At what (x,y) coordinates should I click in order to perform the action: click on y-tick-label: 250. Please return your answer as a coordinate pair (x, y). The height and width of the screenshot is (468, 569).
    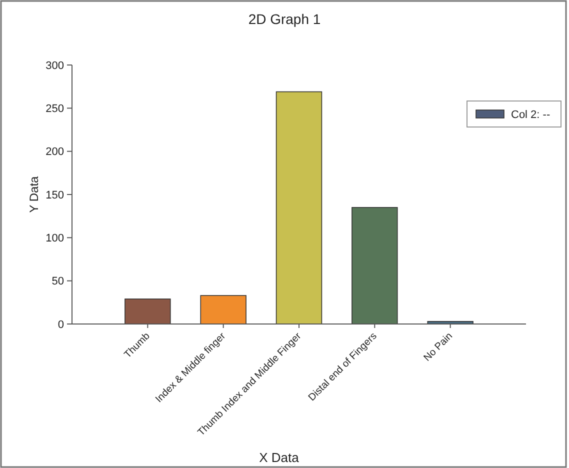
    Looking at the image, I should click on (55, 109).